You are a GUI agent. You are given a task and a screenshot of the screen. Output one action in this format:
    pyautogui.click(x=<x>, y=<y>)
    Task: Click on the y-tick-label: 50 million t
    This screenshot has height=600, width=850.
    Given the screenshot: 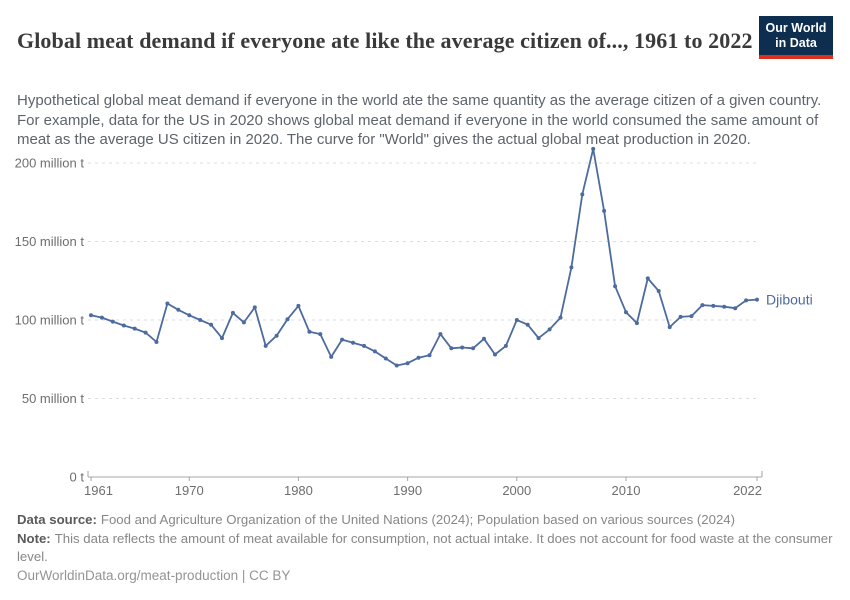 What is the action you would take?
    pyautogui.click(x=53, y=398)
    